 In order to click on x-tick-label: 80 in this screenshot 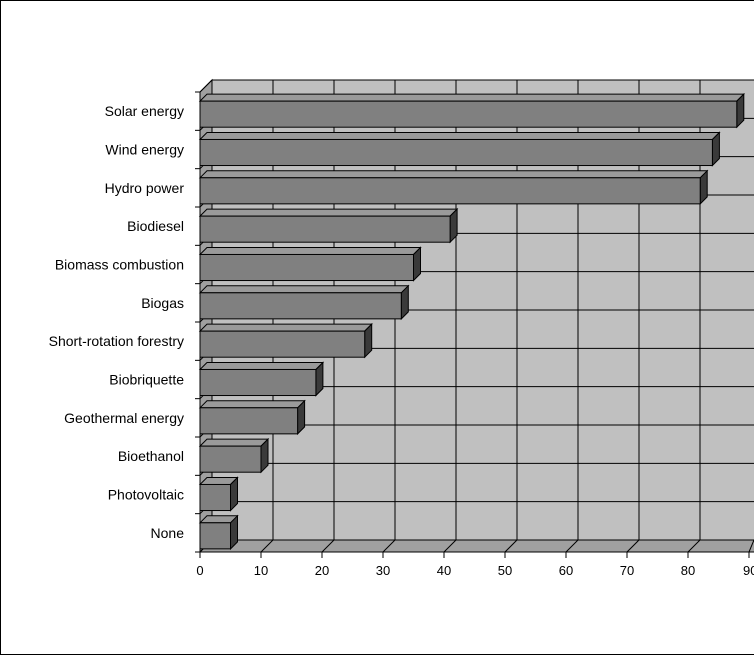, I will do `click(688, 570)`.